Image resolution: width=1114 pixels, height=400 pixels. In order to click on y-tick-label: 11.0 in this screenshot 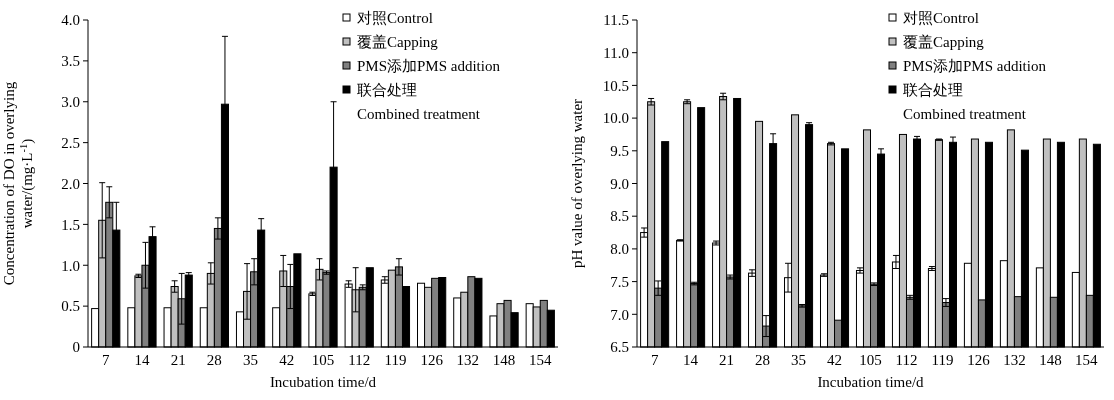, I will do `click(616, 52)`.